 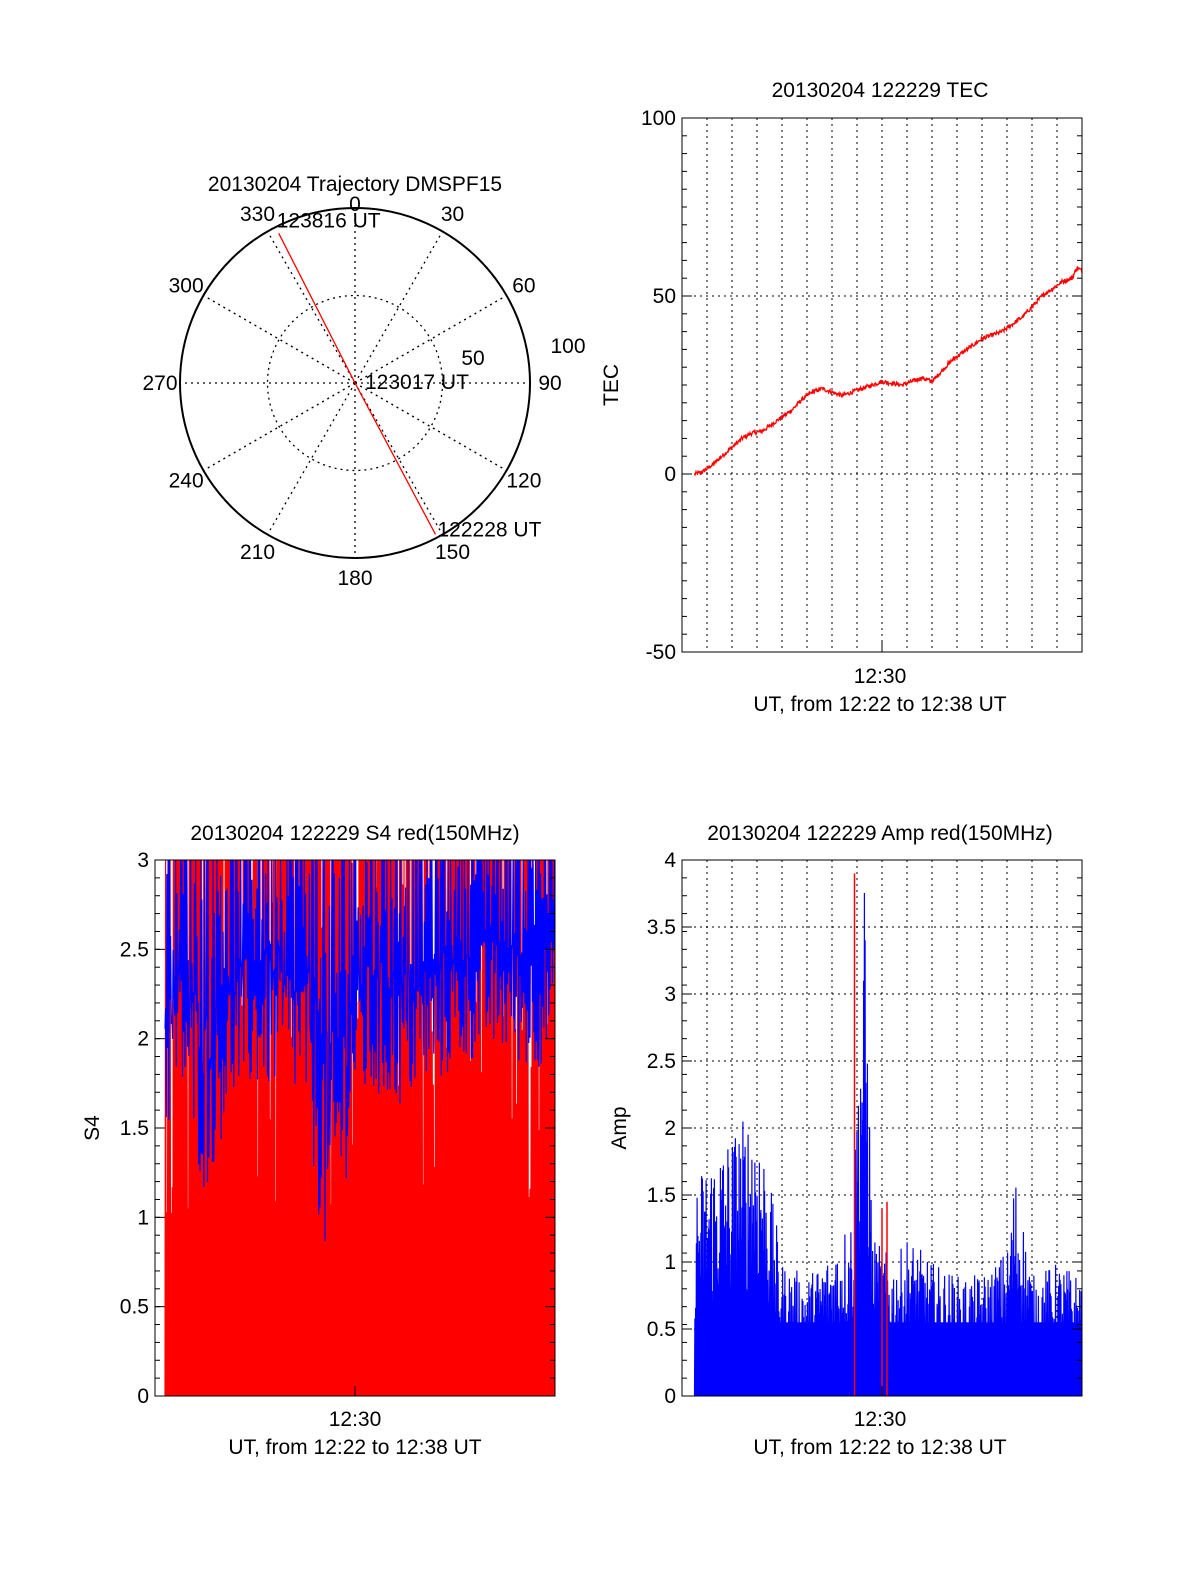 I want to click on tec-y-ticks: 100 50 0 -50, so click(x=861, y=385).